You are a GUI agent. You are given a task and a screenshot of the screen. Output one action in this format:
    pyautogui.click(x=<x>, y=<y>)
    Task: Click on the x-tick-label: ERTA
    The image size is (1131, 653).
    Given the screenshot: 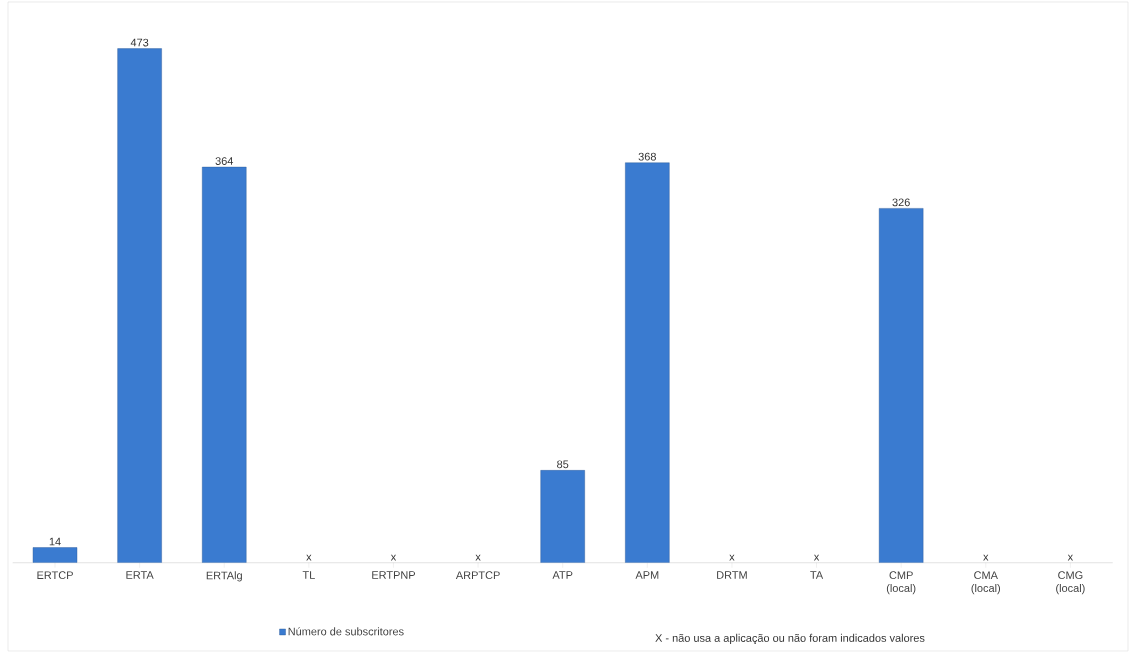 What is the action you would take?
    pyautogui.click(x=140, y=575)
    